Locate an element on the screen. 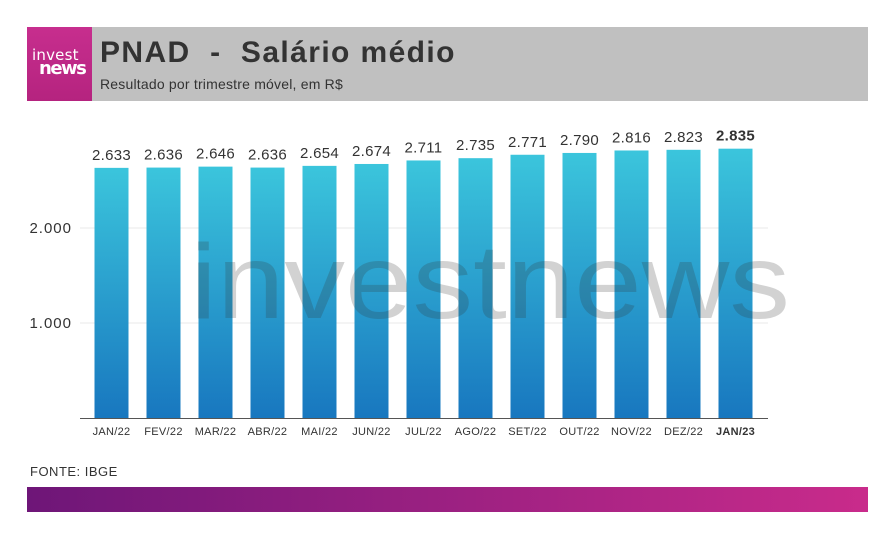  logo-text-news: news is located at coordinates (63, 68).